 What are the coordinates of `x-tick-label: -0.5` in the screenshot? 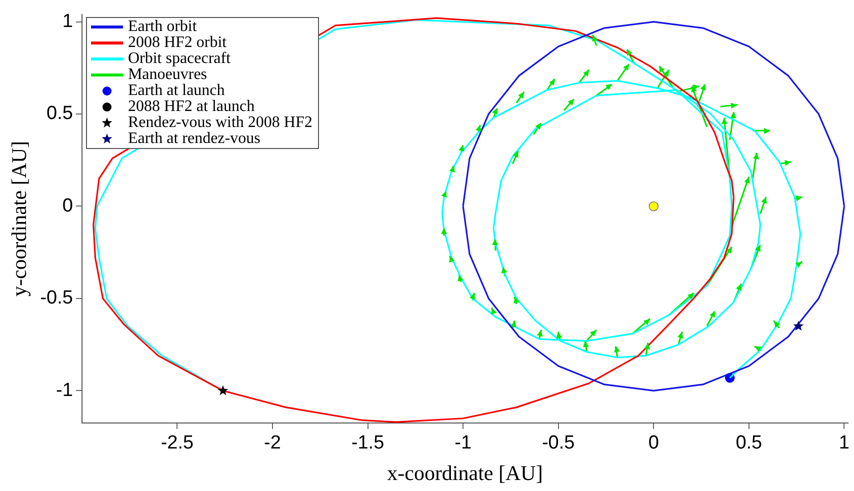 It's located at (558, 443).